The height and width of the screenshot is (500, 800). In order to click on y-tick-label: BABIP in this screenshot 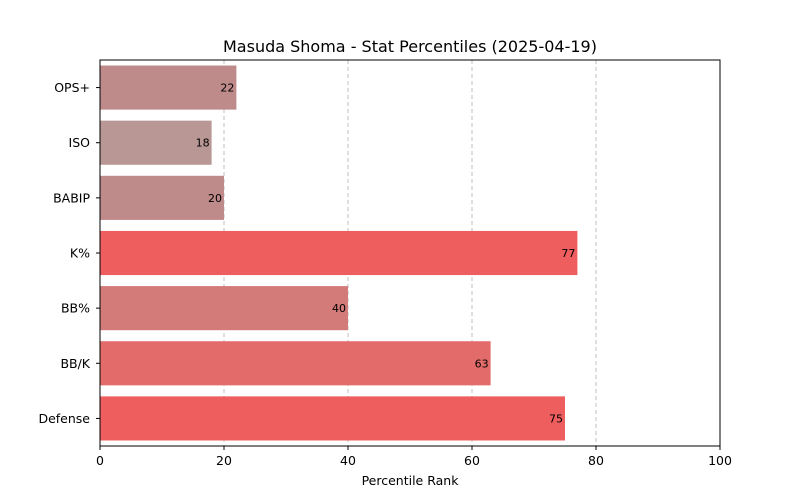, I will do `click(71, 197)`.